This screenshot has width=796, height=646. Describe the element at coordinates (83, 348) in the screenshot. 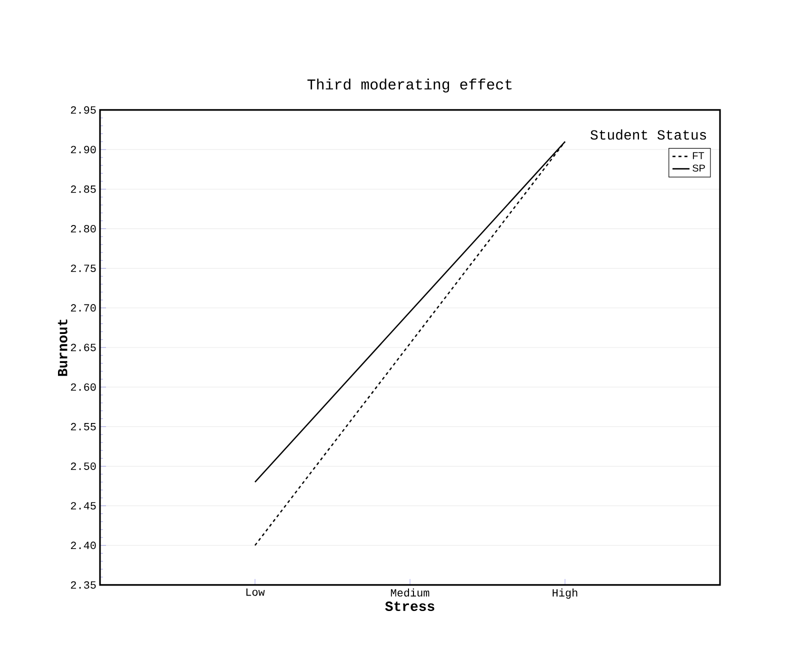

I see `y-tick-label: 2.65` at that location.